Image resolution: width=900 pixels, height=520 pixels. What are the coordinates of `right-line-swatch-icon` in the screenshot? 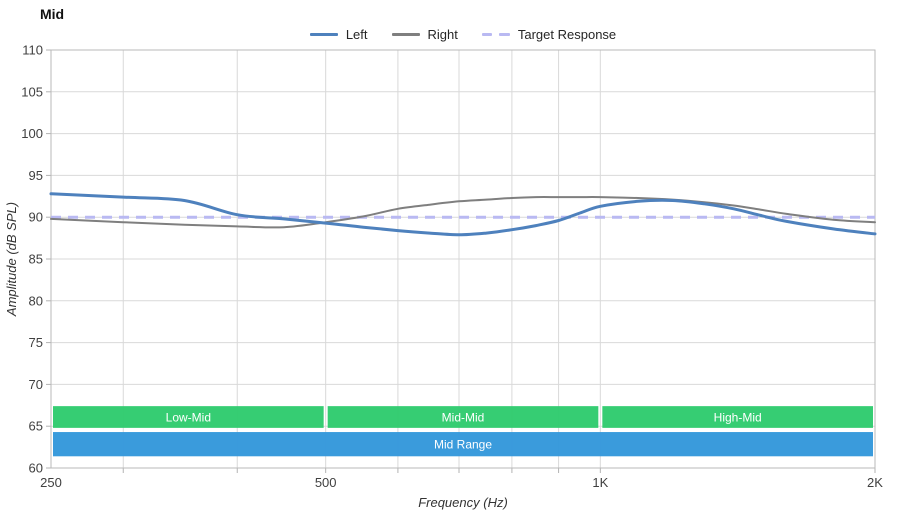 It's located at (405, 34).